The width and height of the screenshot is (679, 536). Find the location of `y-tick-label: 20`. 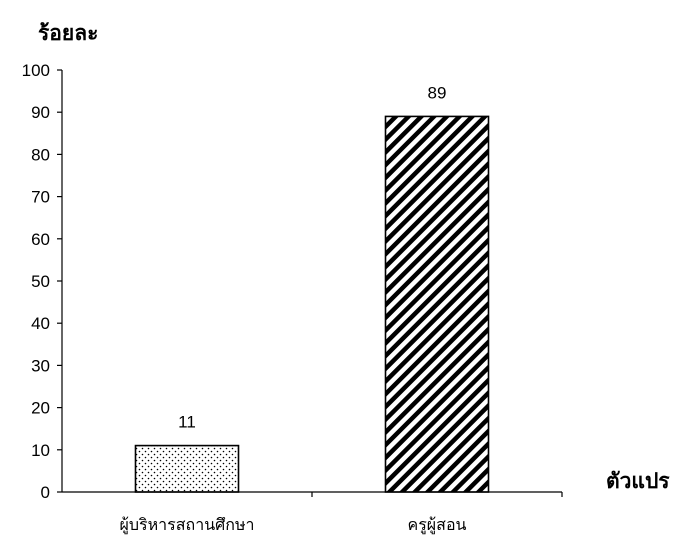

y-tick-label: 20 is located at coordinates (40, 408).